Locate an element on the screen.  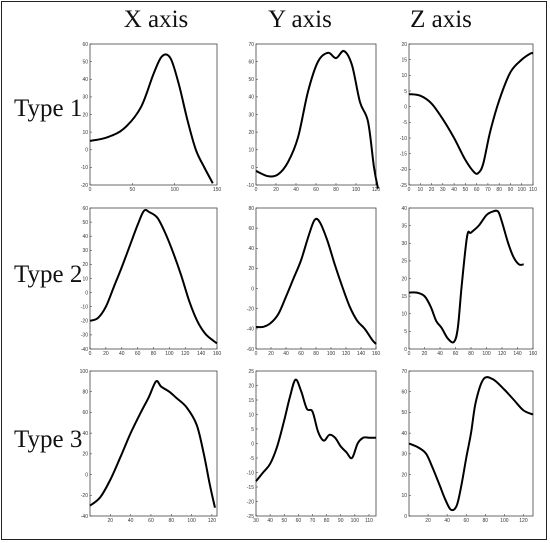
y-tick-label: 15 is located at coordinates (404, 297).